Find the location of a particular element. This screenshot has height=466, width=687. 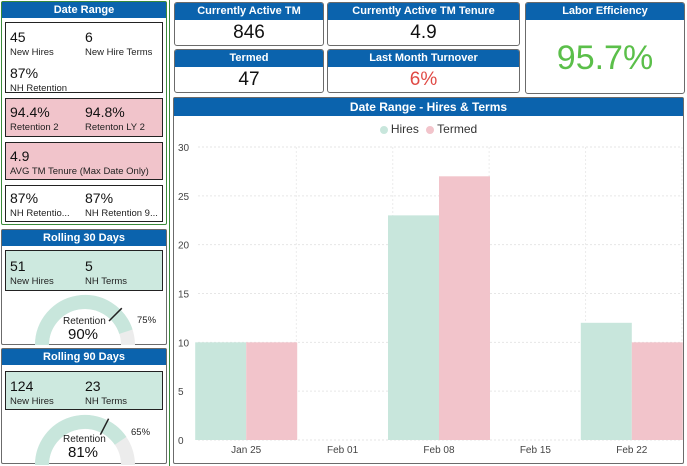

rolling-90-gauge-target-label: 65% is located at coordinates (141, 432).